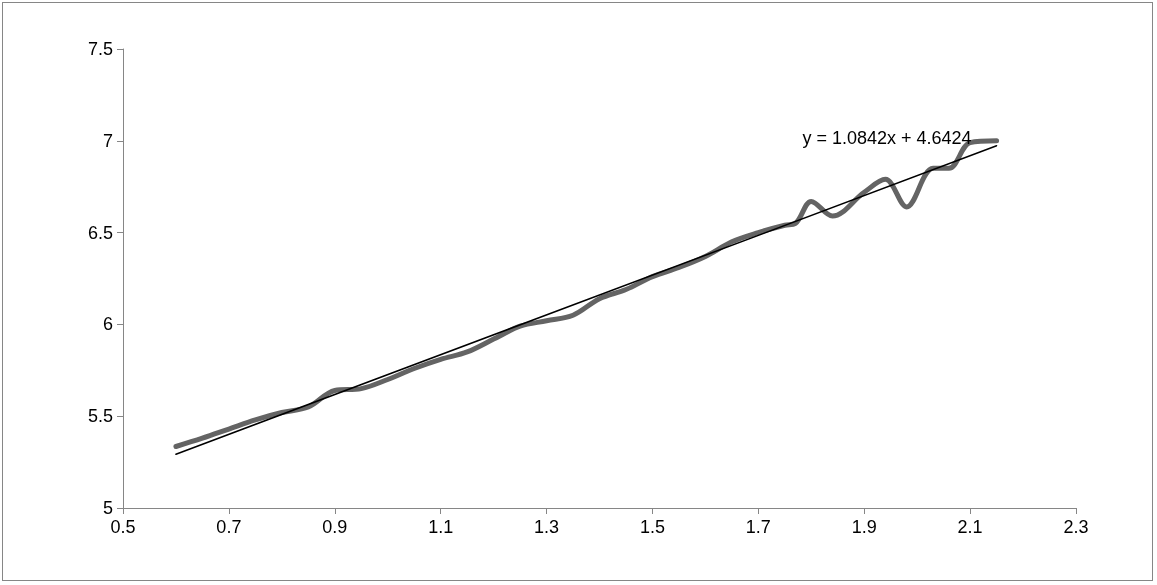 The image size is (1157, 585). Describe the element at coordinates (1076, 527) in the screenshot. I see `x-tick-label: 2.3` at that location.